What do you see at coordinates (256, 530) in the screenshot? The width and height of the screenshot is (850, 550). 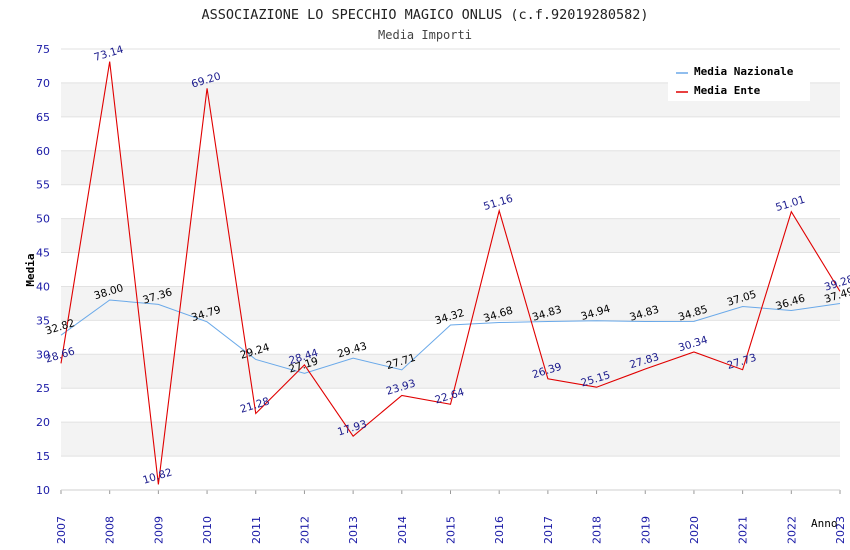 I see `x-tick-label: 2011` at bounding box center [256, 530].